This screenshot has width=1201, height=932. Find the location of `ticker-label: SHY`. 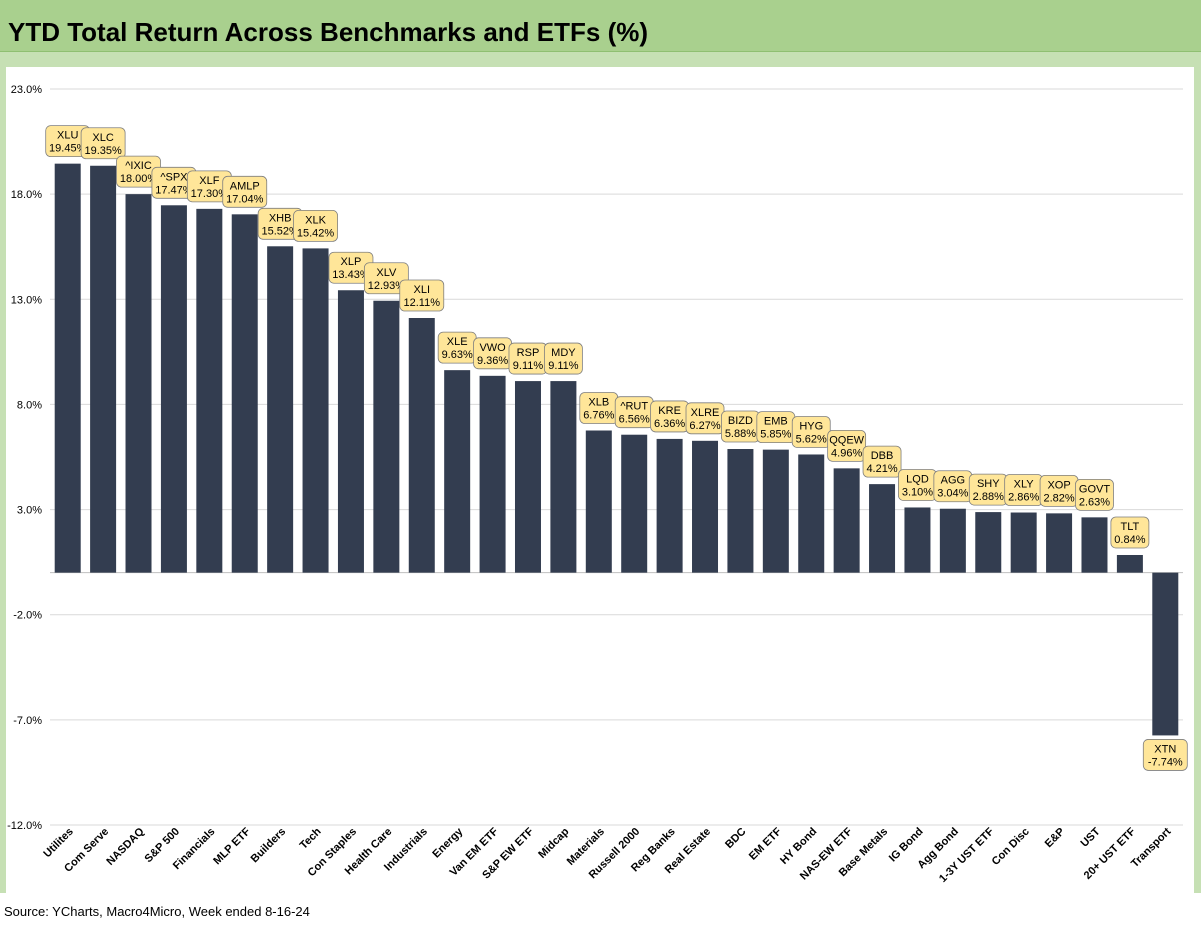

ticker-label: SHY is located at coordinates (988, 484).